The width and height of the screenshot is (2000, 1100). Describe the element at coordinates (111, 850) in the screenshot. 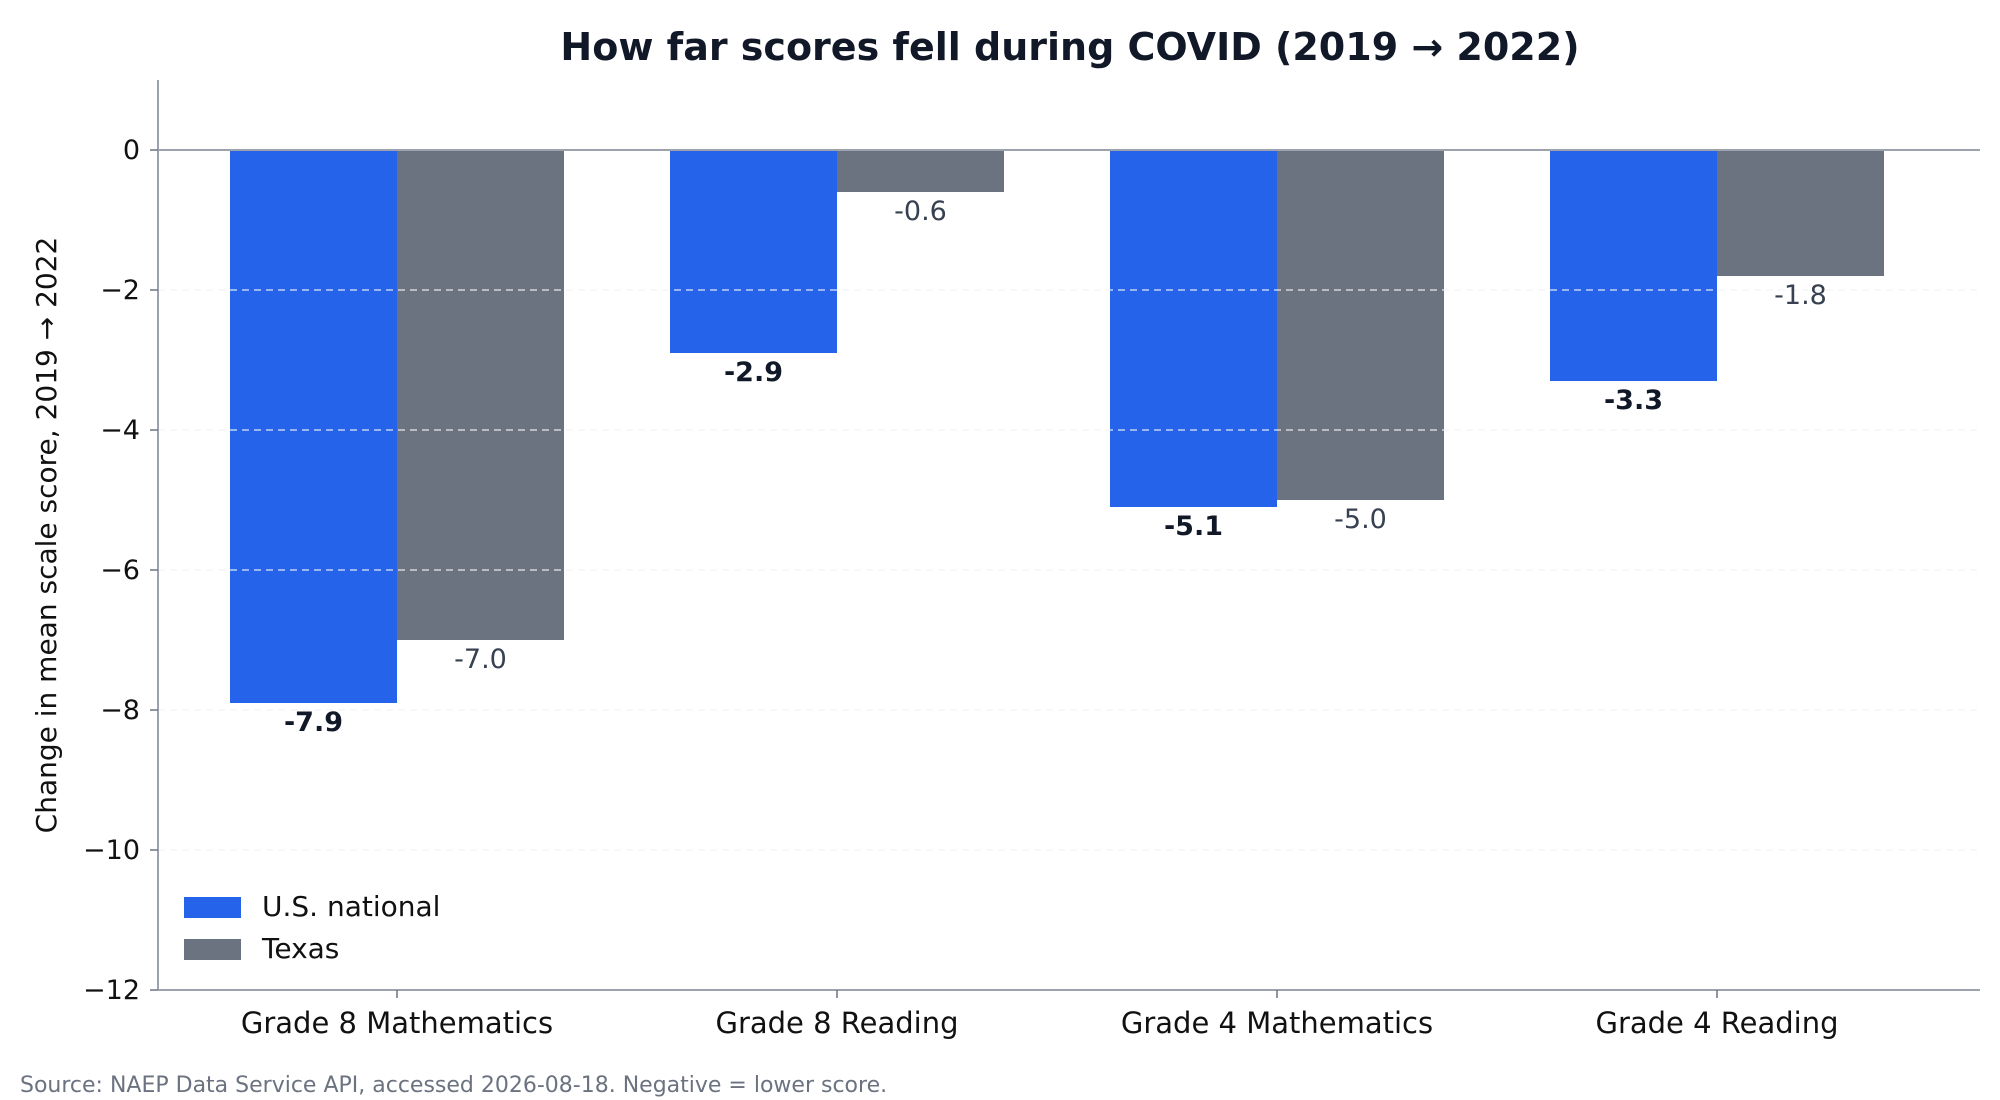

I see `y-tick-label: −10` at that location.